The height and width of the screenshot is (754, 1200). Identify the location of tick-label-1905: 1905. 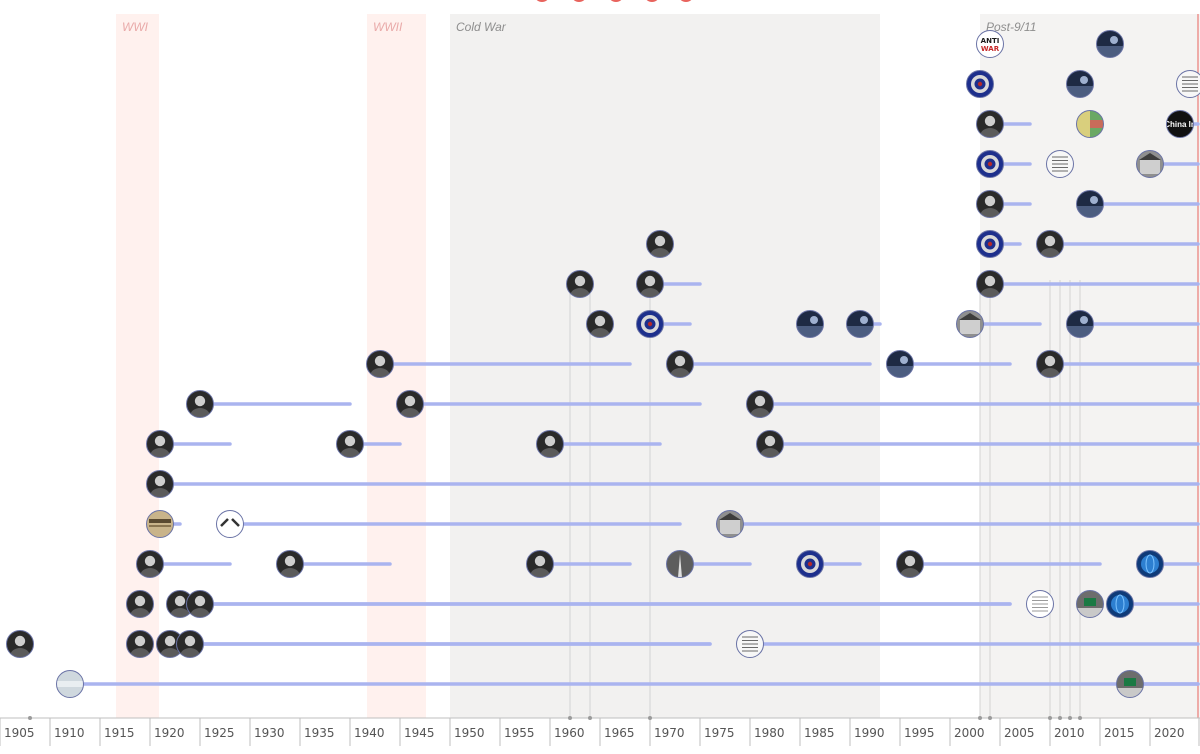
(19, 733).